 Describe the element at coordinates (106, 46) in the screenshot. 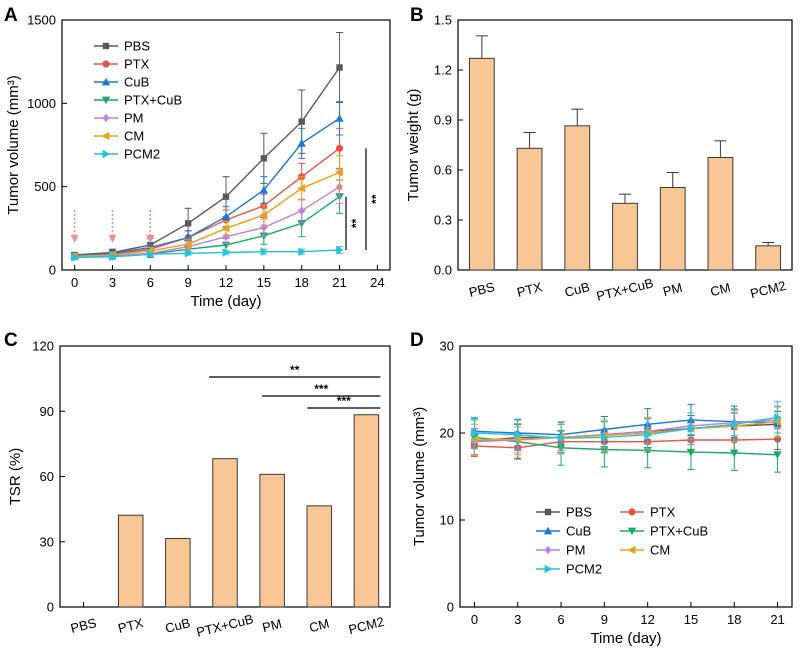

I see `panel-a-legend-item-pbs-swatch-marker` at that location.